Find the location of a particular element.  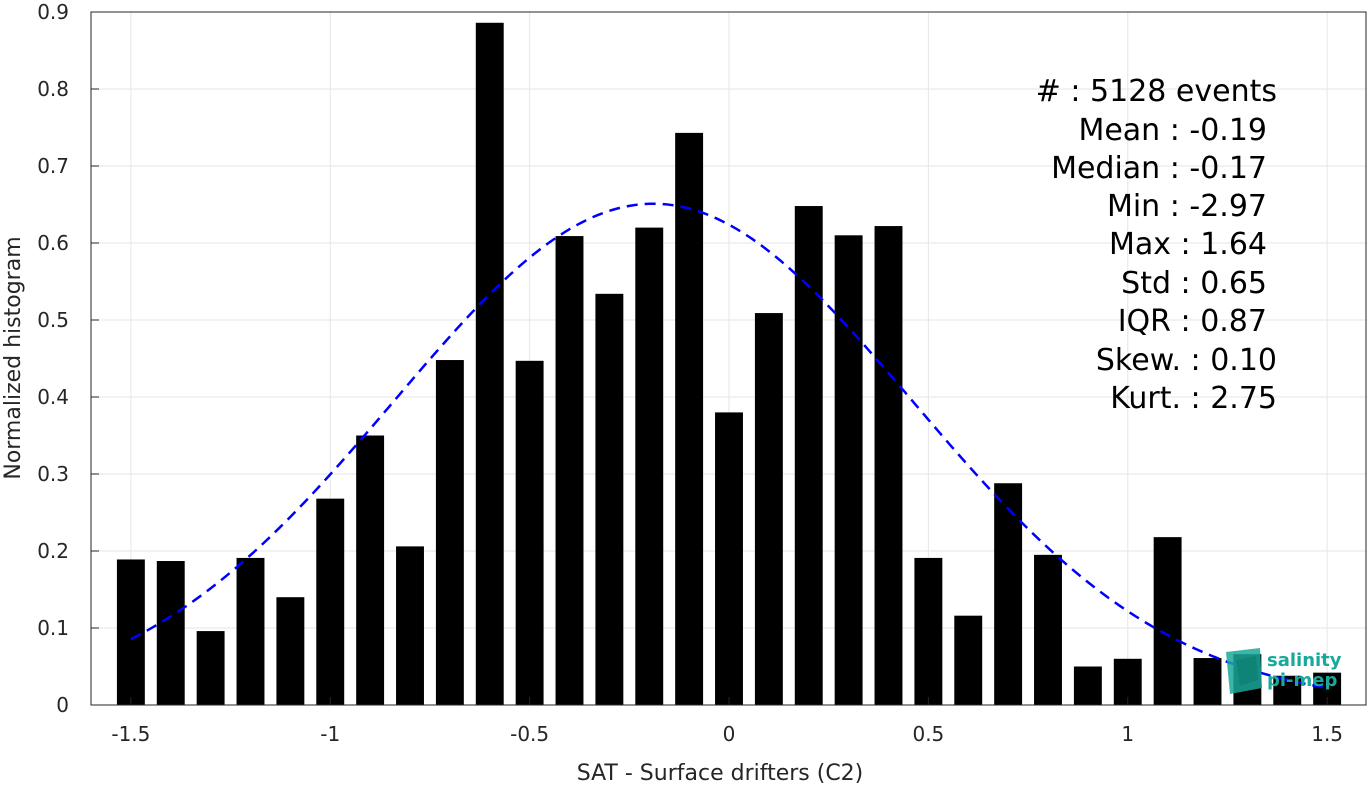

y-tick-label: 0.2 is located at coordinates (53, 551).